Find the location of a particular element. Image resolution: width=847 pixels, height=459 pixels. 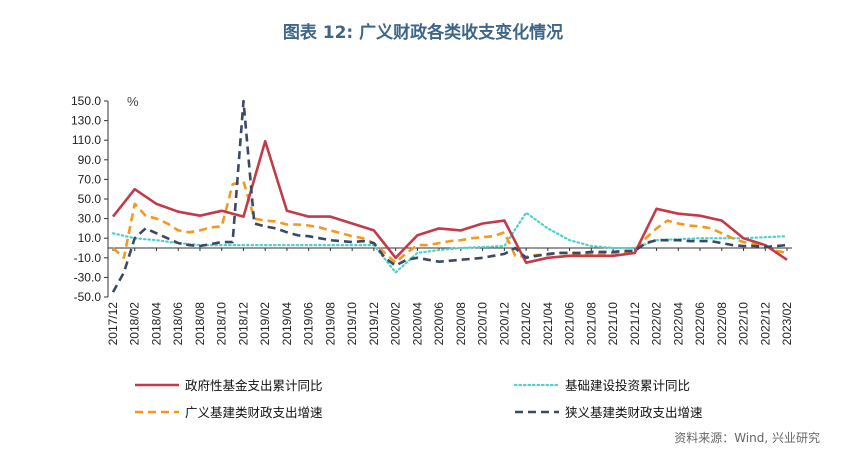

x-tick-label: 2022/02 is located at coordinates (657, 324).